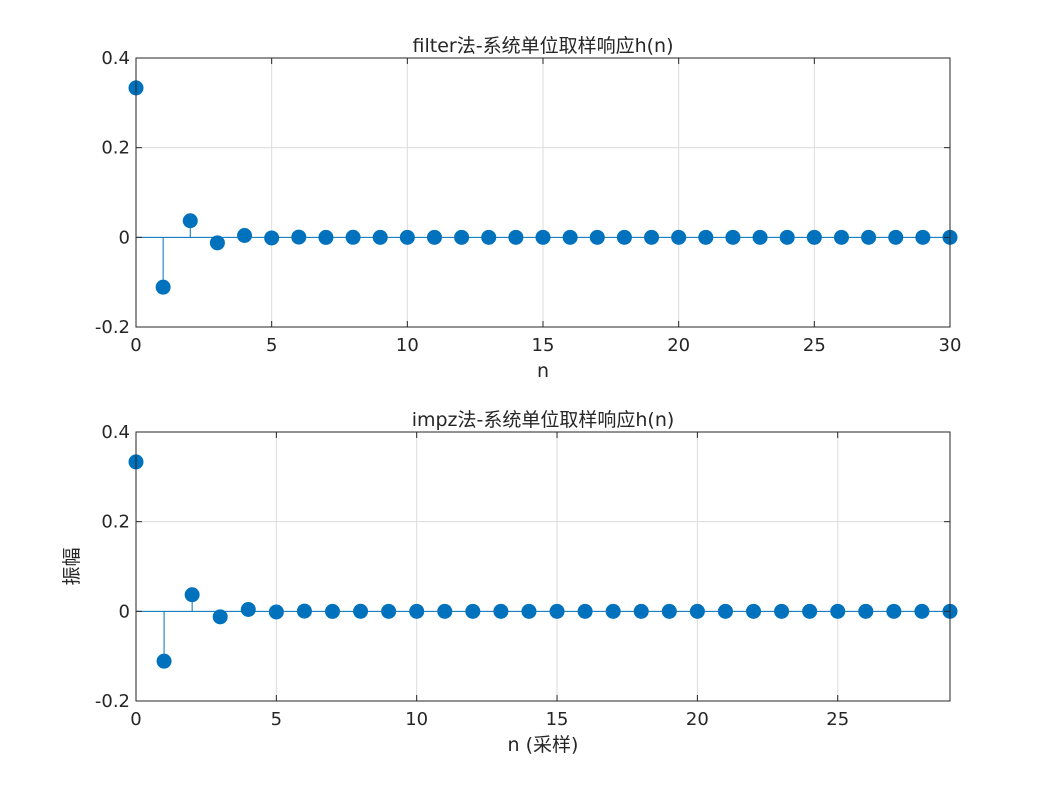  What do you see at coordinates (124, 237) in the screenshot?
I see `top-ytick-label-1: 0` at bounding box center [124, 237].